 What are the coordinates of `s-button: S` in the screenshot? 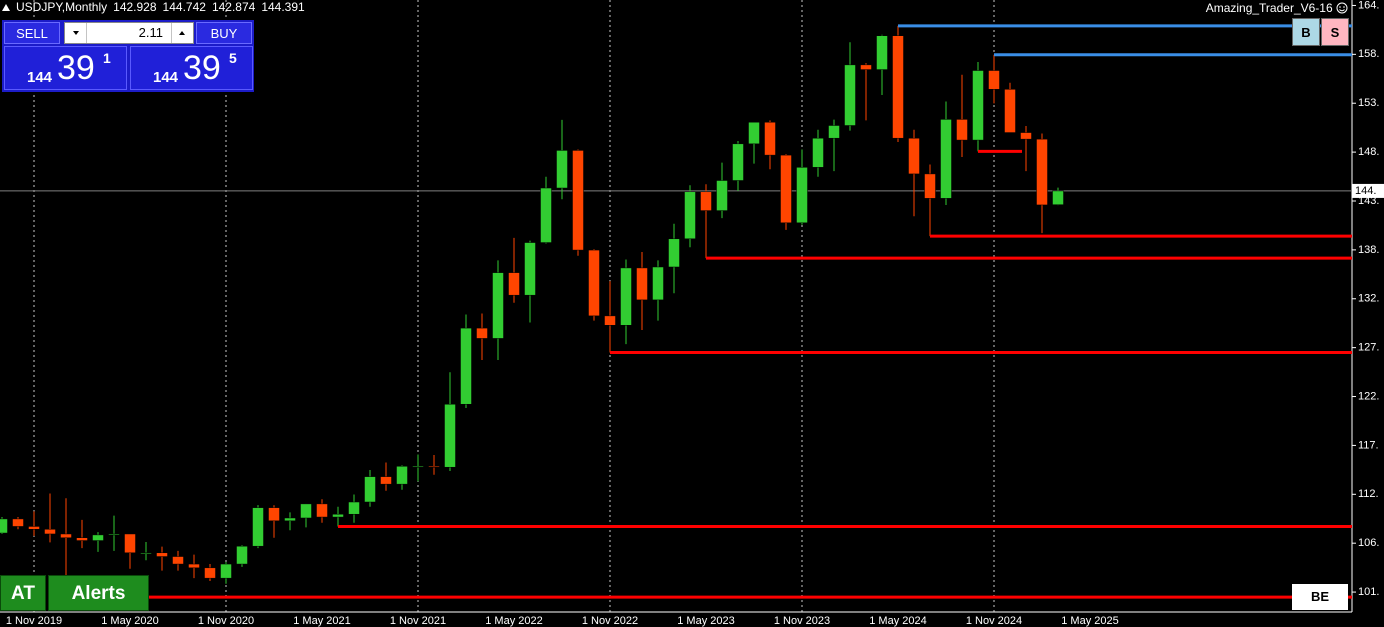 It's located at (1335, 32).